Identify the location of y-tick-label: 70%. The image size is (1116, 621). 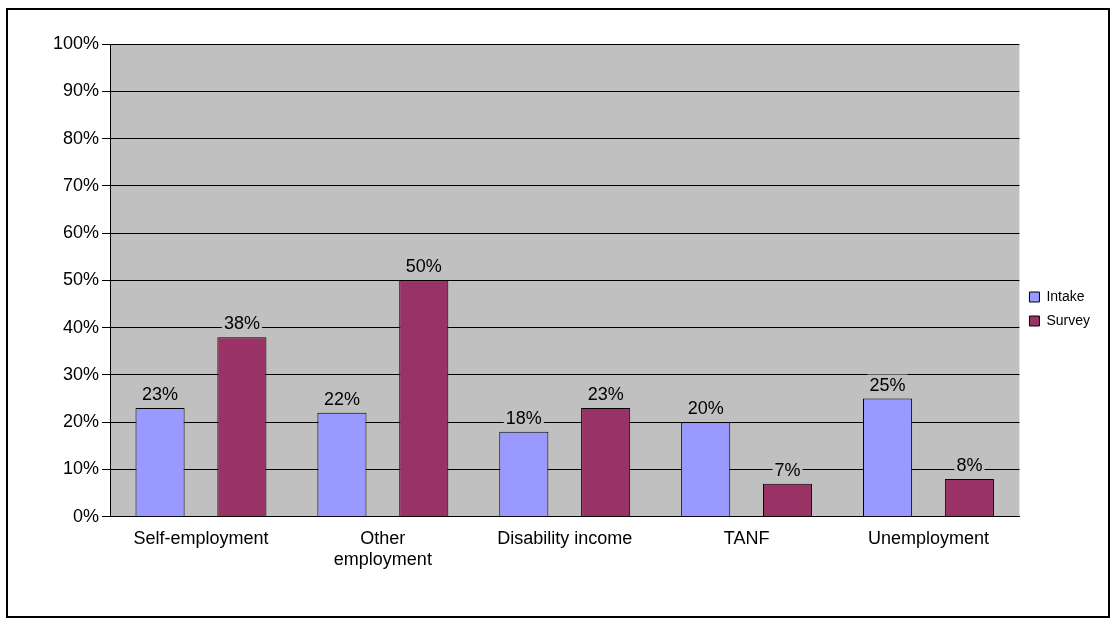
(81, 184).